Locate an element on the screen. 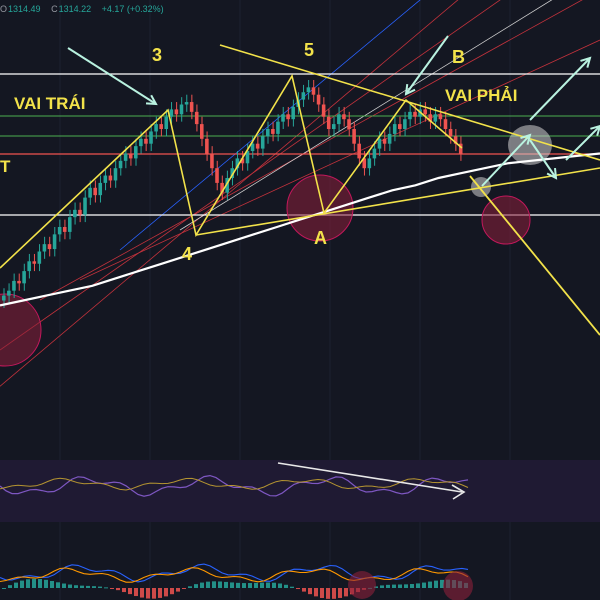  arrow-bounce-head is located at coordinates (526, 139).